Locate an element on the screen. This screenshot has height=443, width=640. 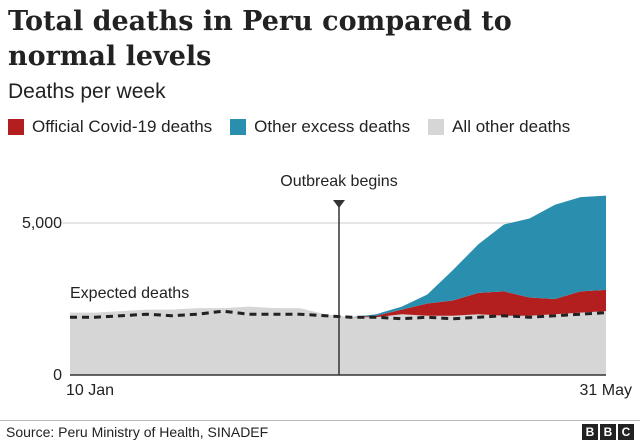
annotation-outbreak-begins: Outbreak begins is located at coordinates (338, 181).